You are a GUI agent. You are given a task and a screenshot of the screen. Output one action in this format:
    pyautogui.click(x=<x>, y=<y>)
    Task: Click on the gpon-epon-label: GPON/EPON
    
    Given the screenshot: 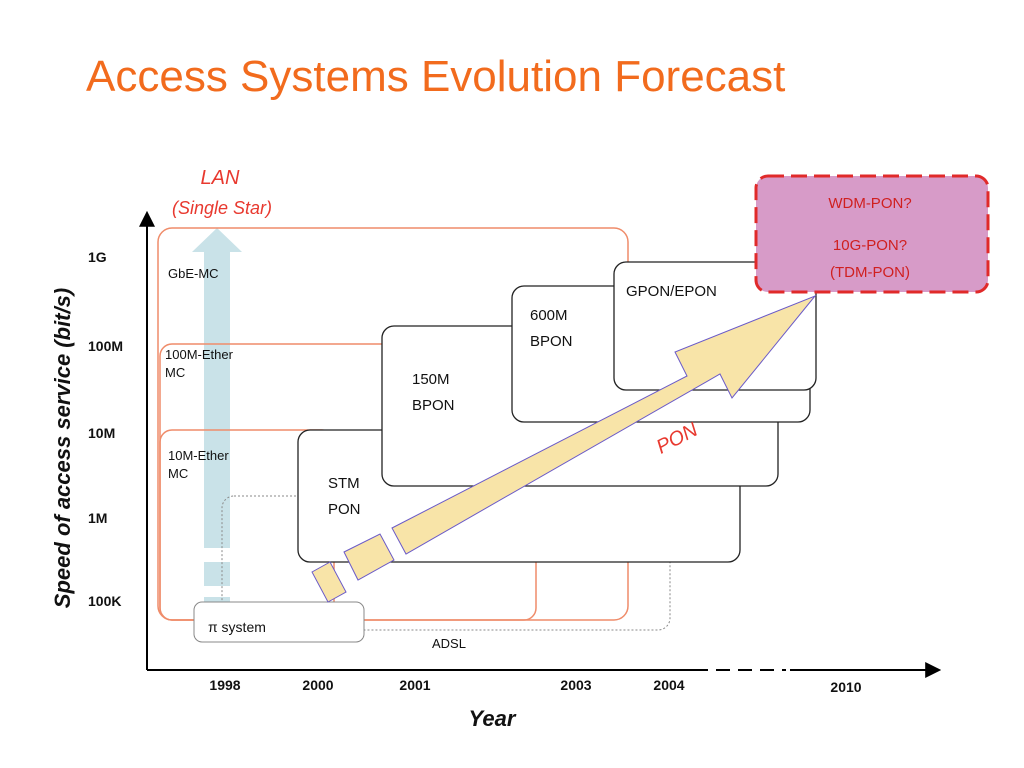 What is the action you would take?
    pyautogui.click(x=671, y=291)
    